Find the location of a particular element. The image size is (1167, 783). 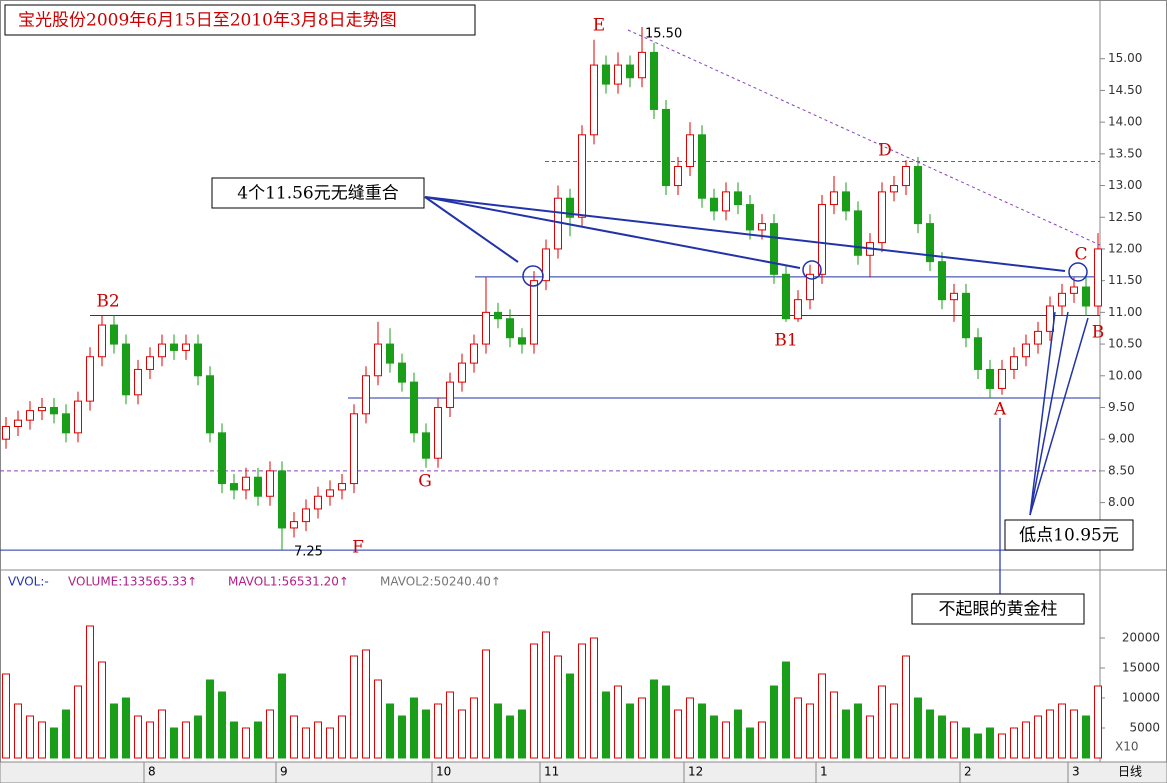

y-tick-label: 11.00 is located at coordinates (1125, 312).